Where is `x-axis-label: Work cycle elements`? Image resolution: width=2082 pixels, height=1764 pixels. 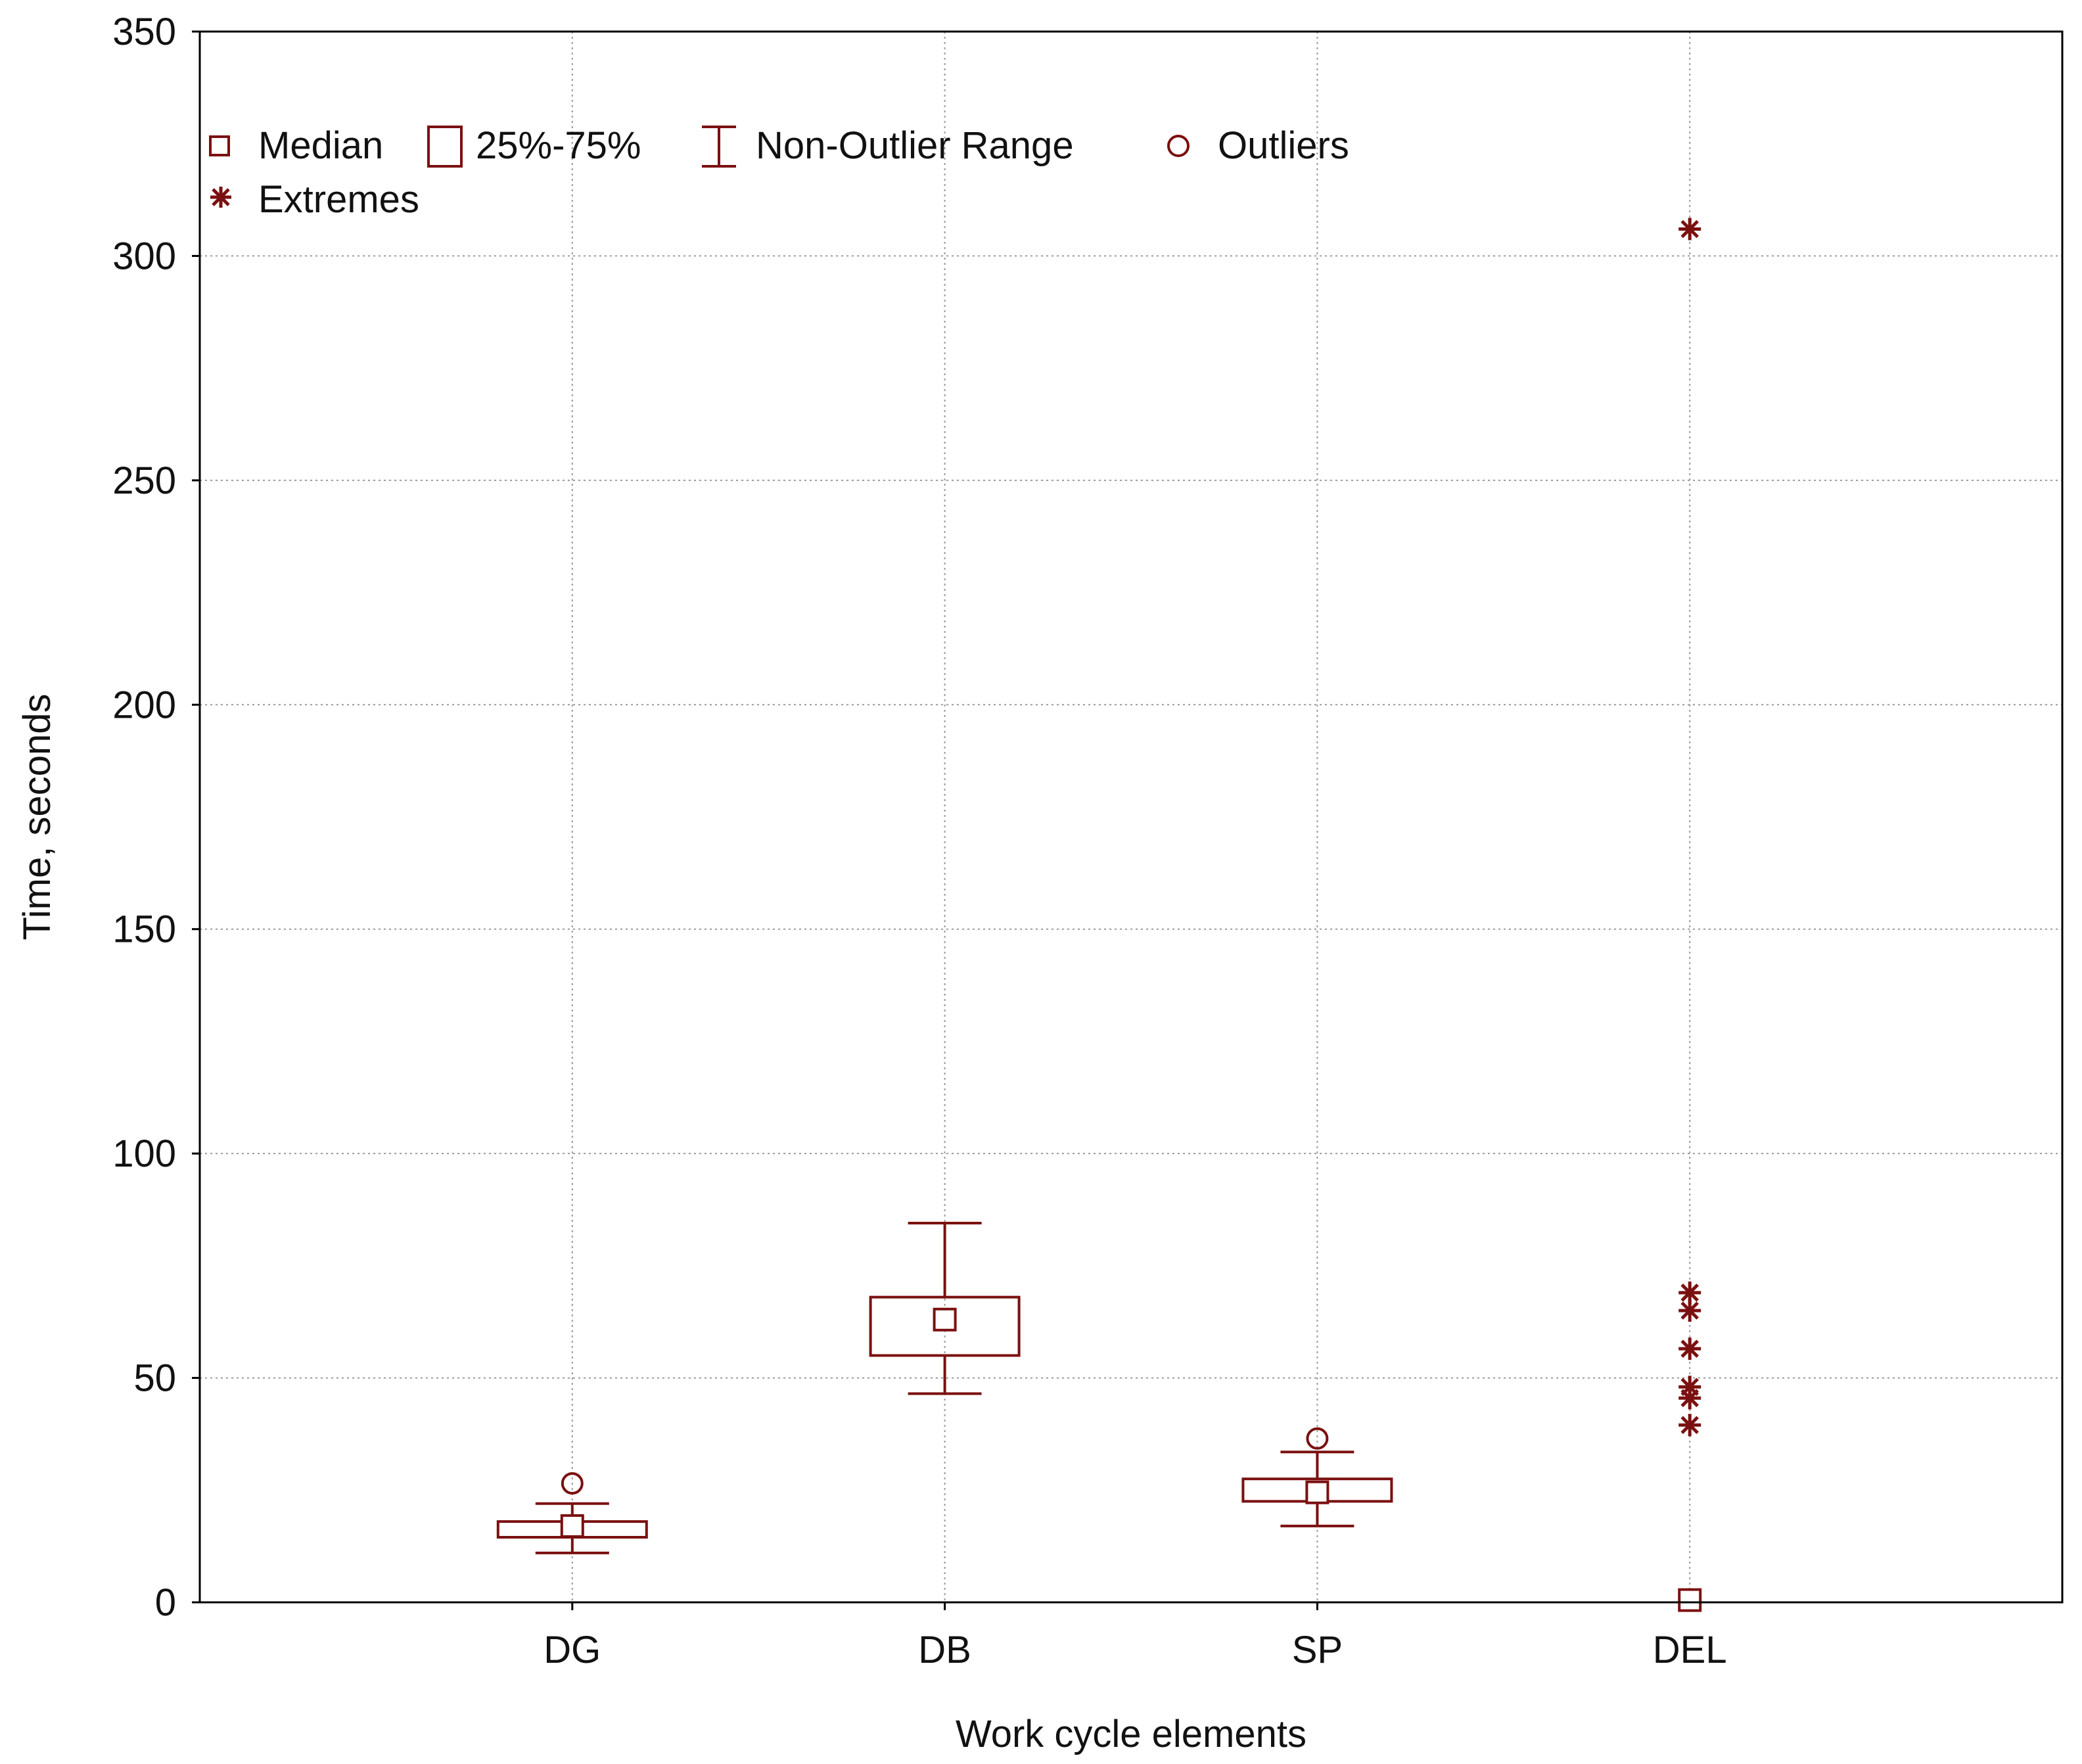
x-axis-label: Work cycle elements is located at coordinates (1131, 1734).